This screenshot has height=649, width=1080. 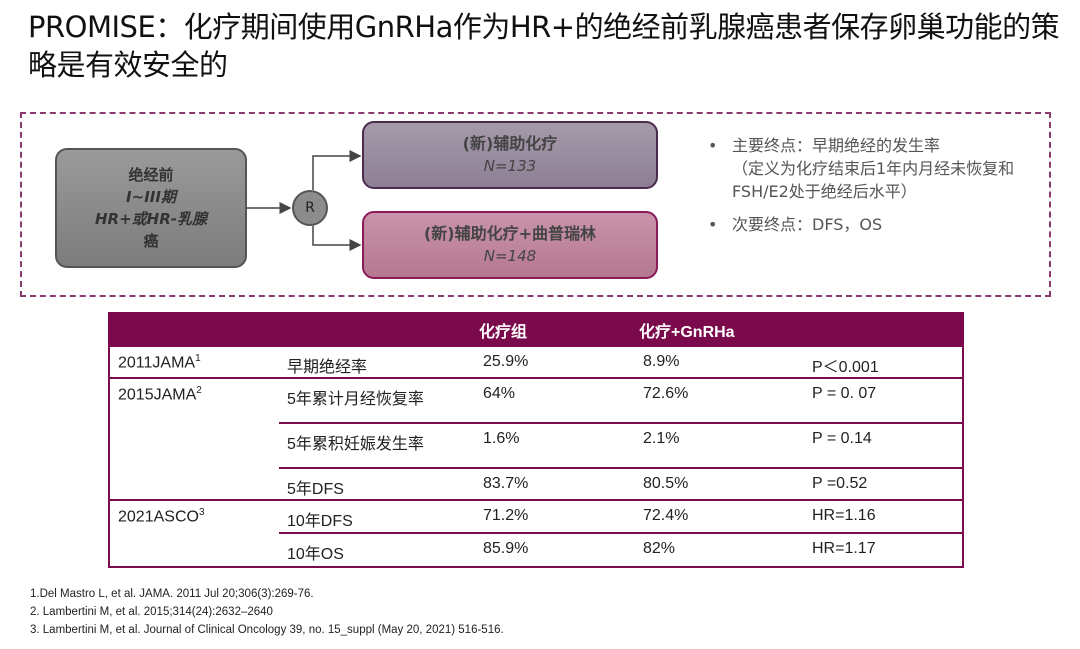 What do you see at coordinates (883, 445) in the screenshot?
I see `stat-cell: P = 0.14` at bounding box center [883, 445].